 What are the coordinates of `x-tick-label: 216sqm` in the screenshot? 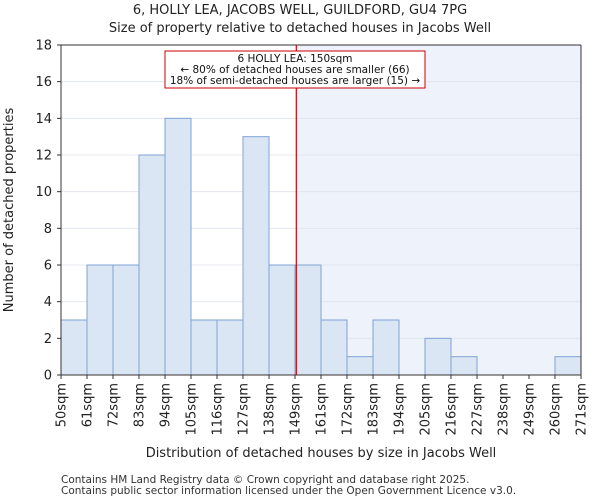 It's located at (452, 409).